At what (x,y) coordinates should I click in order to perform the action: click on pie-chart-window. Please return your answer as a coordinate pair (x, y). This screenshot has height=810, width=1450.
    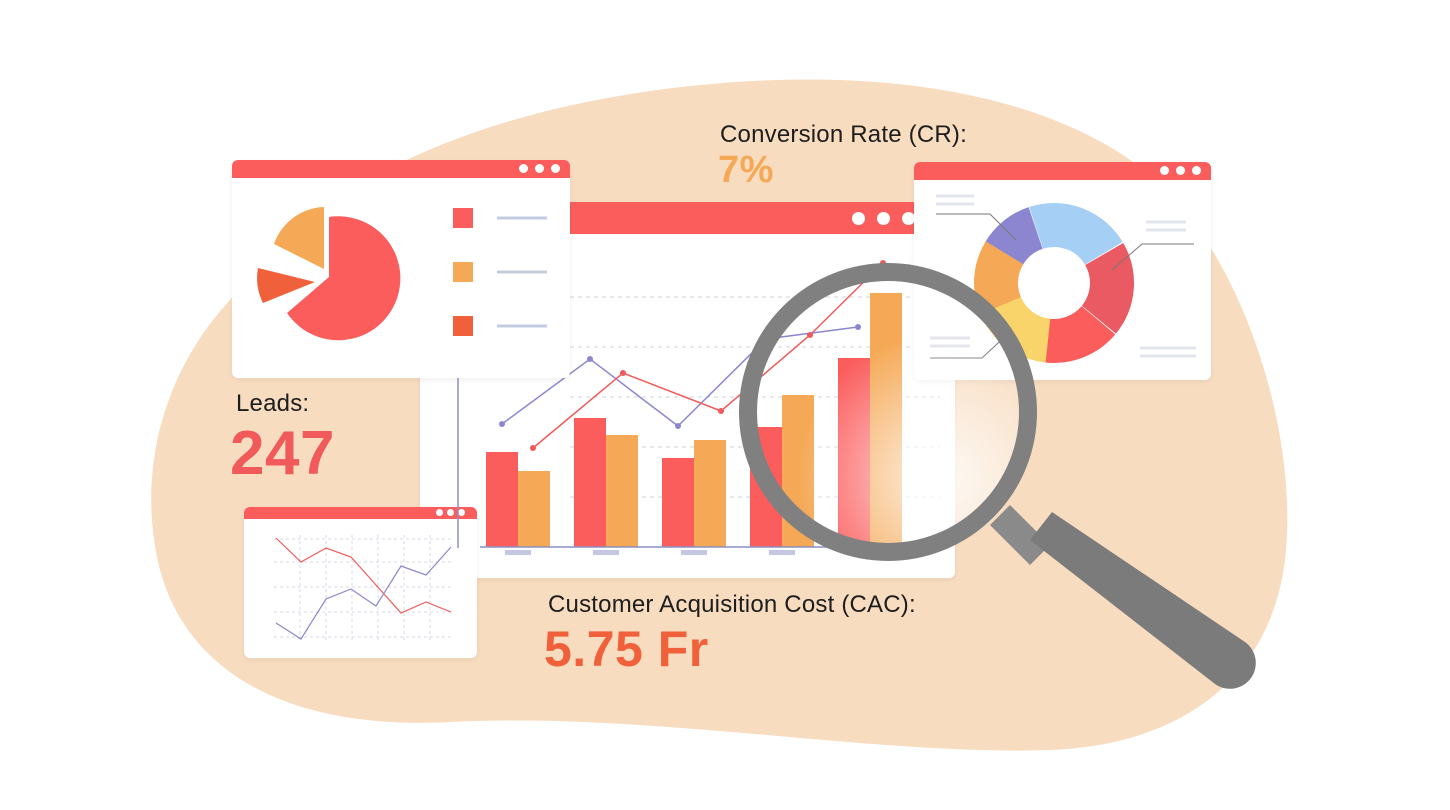
    Looking at the image, I should click on (401, 269).